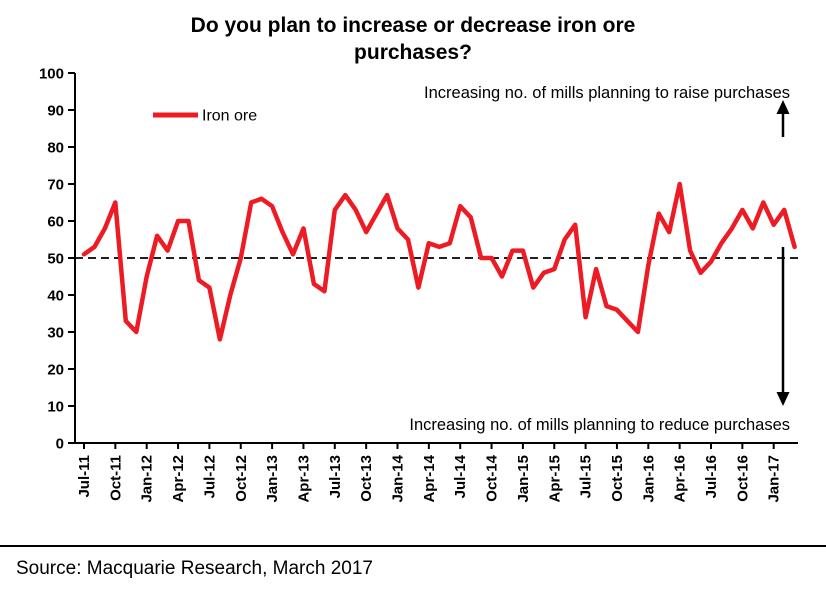 This screenshot has width=826, height=600. Describe the element at coordinates (783, 118) in the screenshot. I see `arrow-up-icon` at that location.